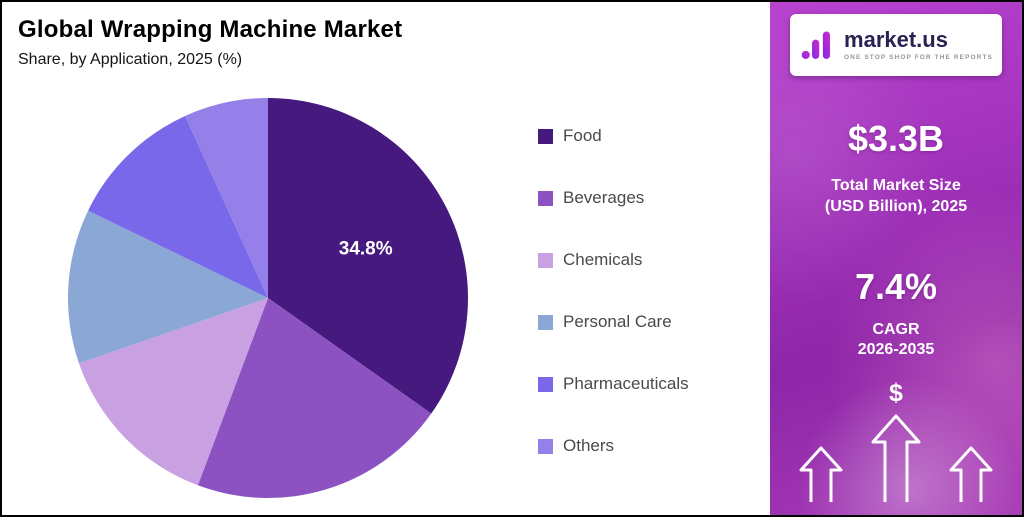 This screenshot has height=517, width=1024. I want to click on legend-label: Chemicals, so click(603, 259).